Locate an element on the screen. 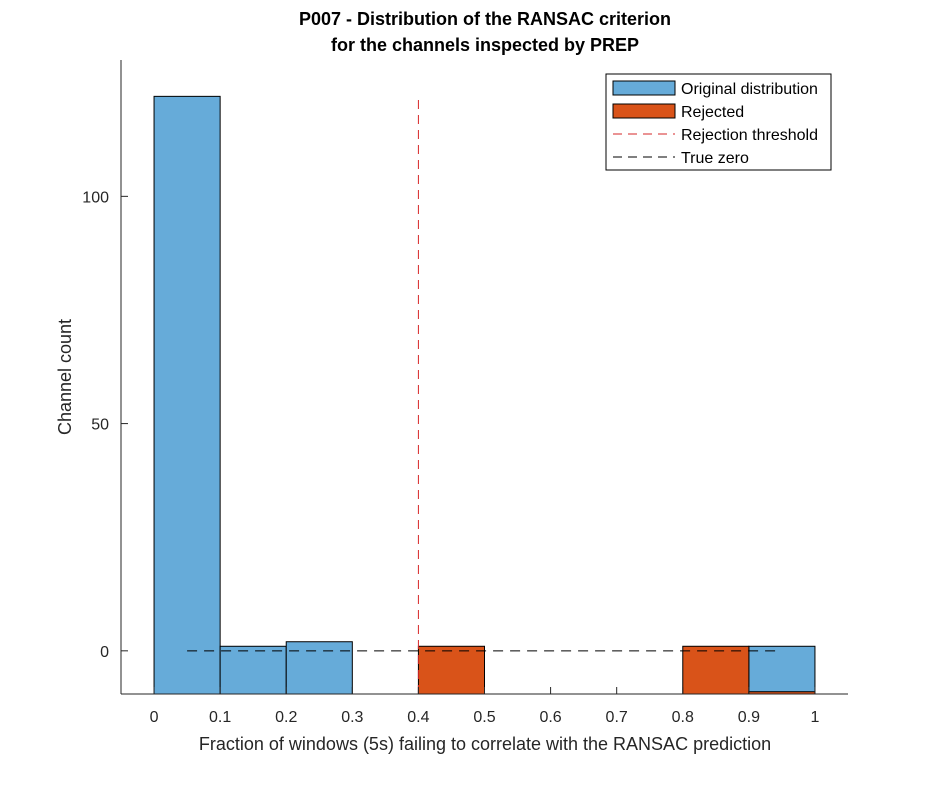  x-tick-label: 0 is located at coordinates (154, 717).